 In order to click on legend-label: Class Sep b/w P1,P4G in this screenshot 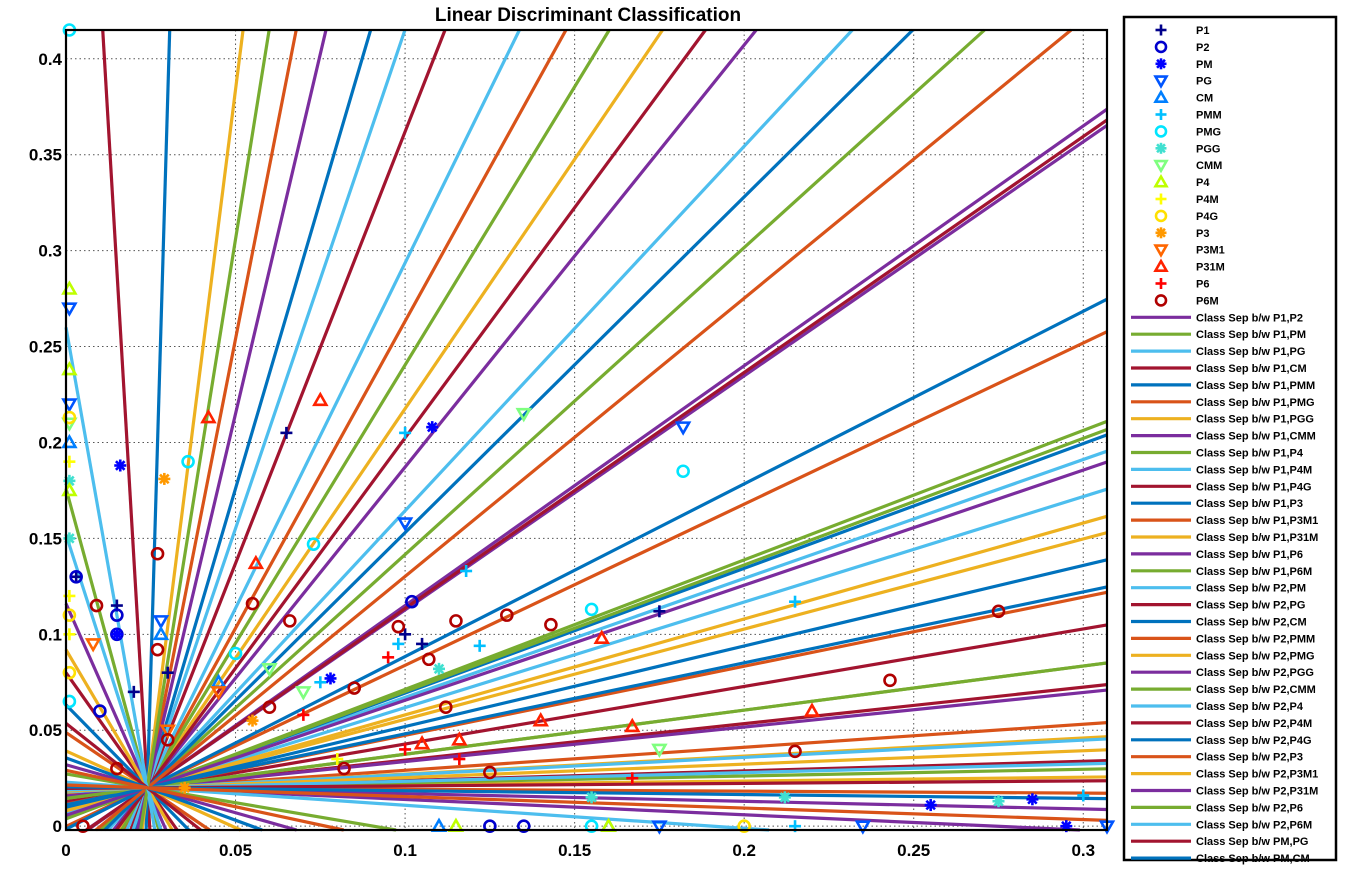, I will do `click(1254, 487)`.